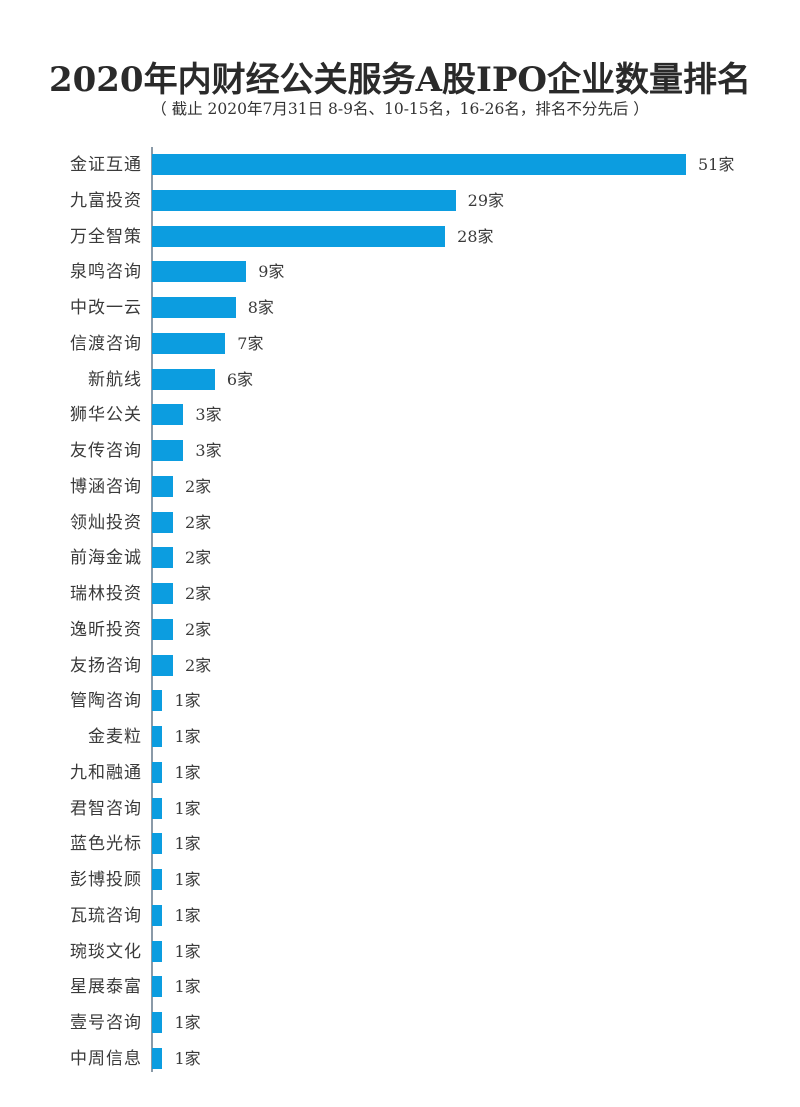 The width and height of the screenshot is (800, 1107). I want to click on category-label: 博涵咨询, so click(106, 486).